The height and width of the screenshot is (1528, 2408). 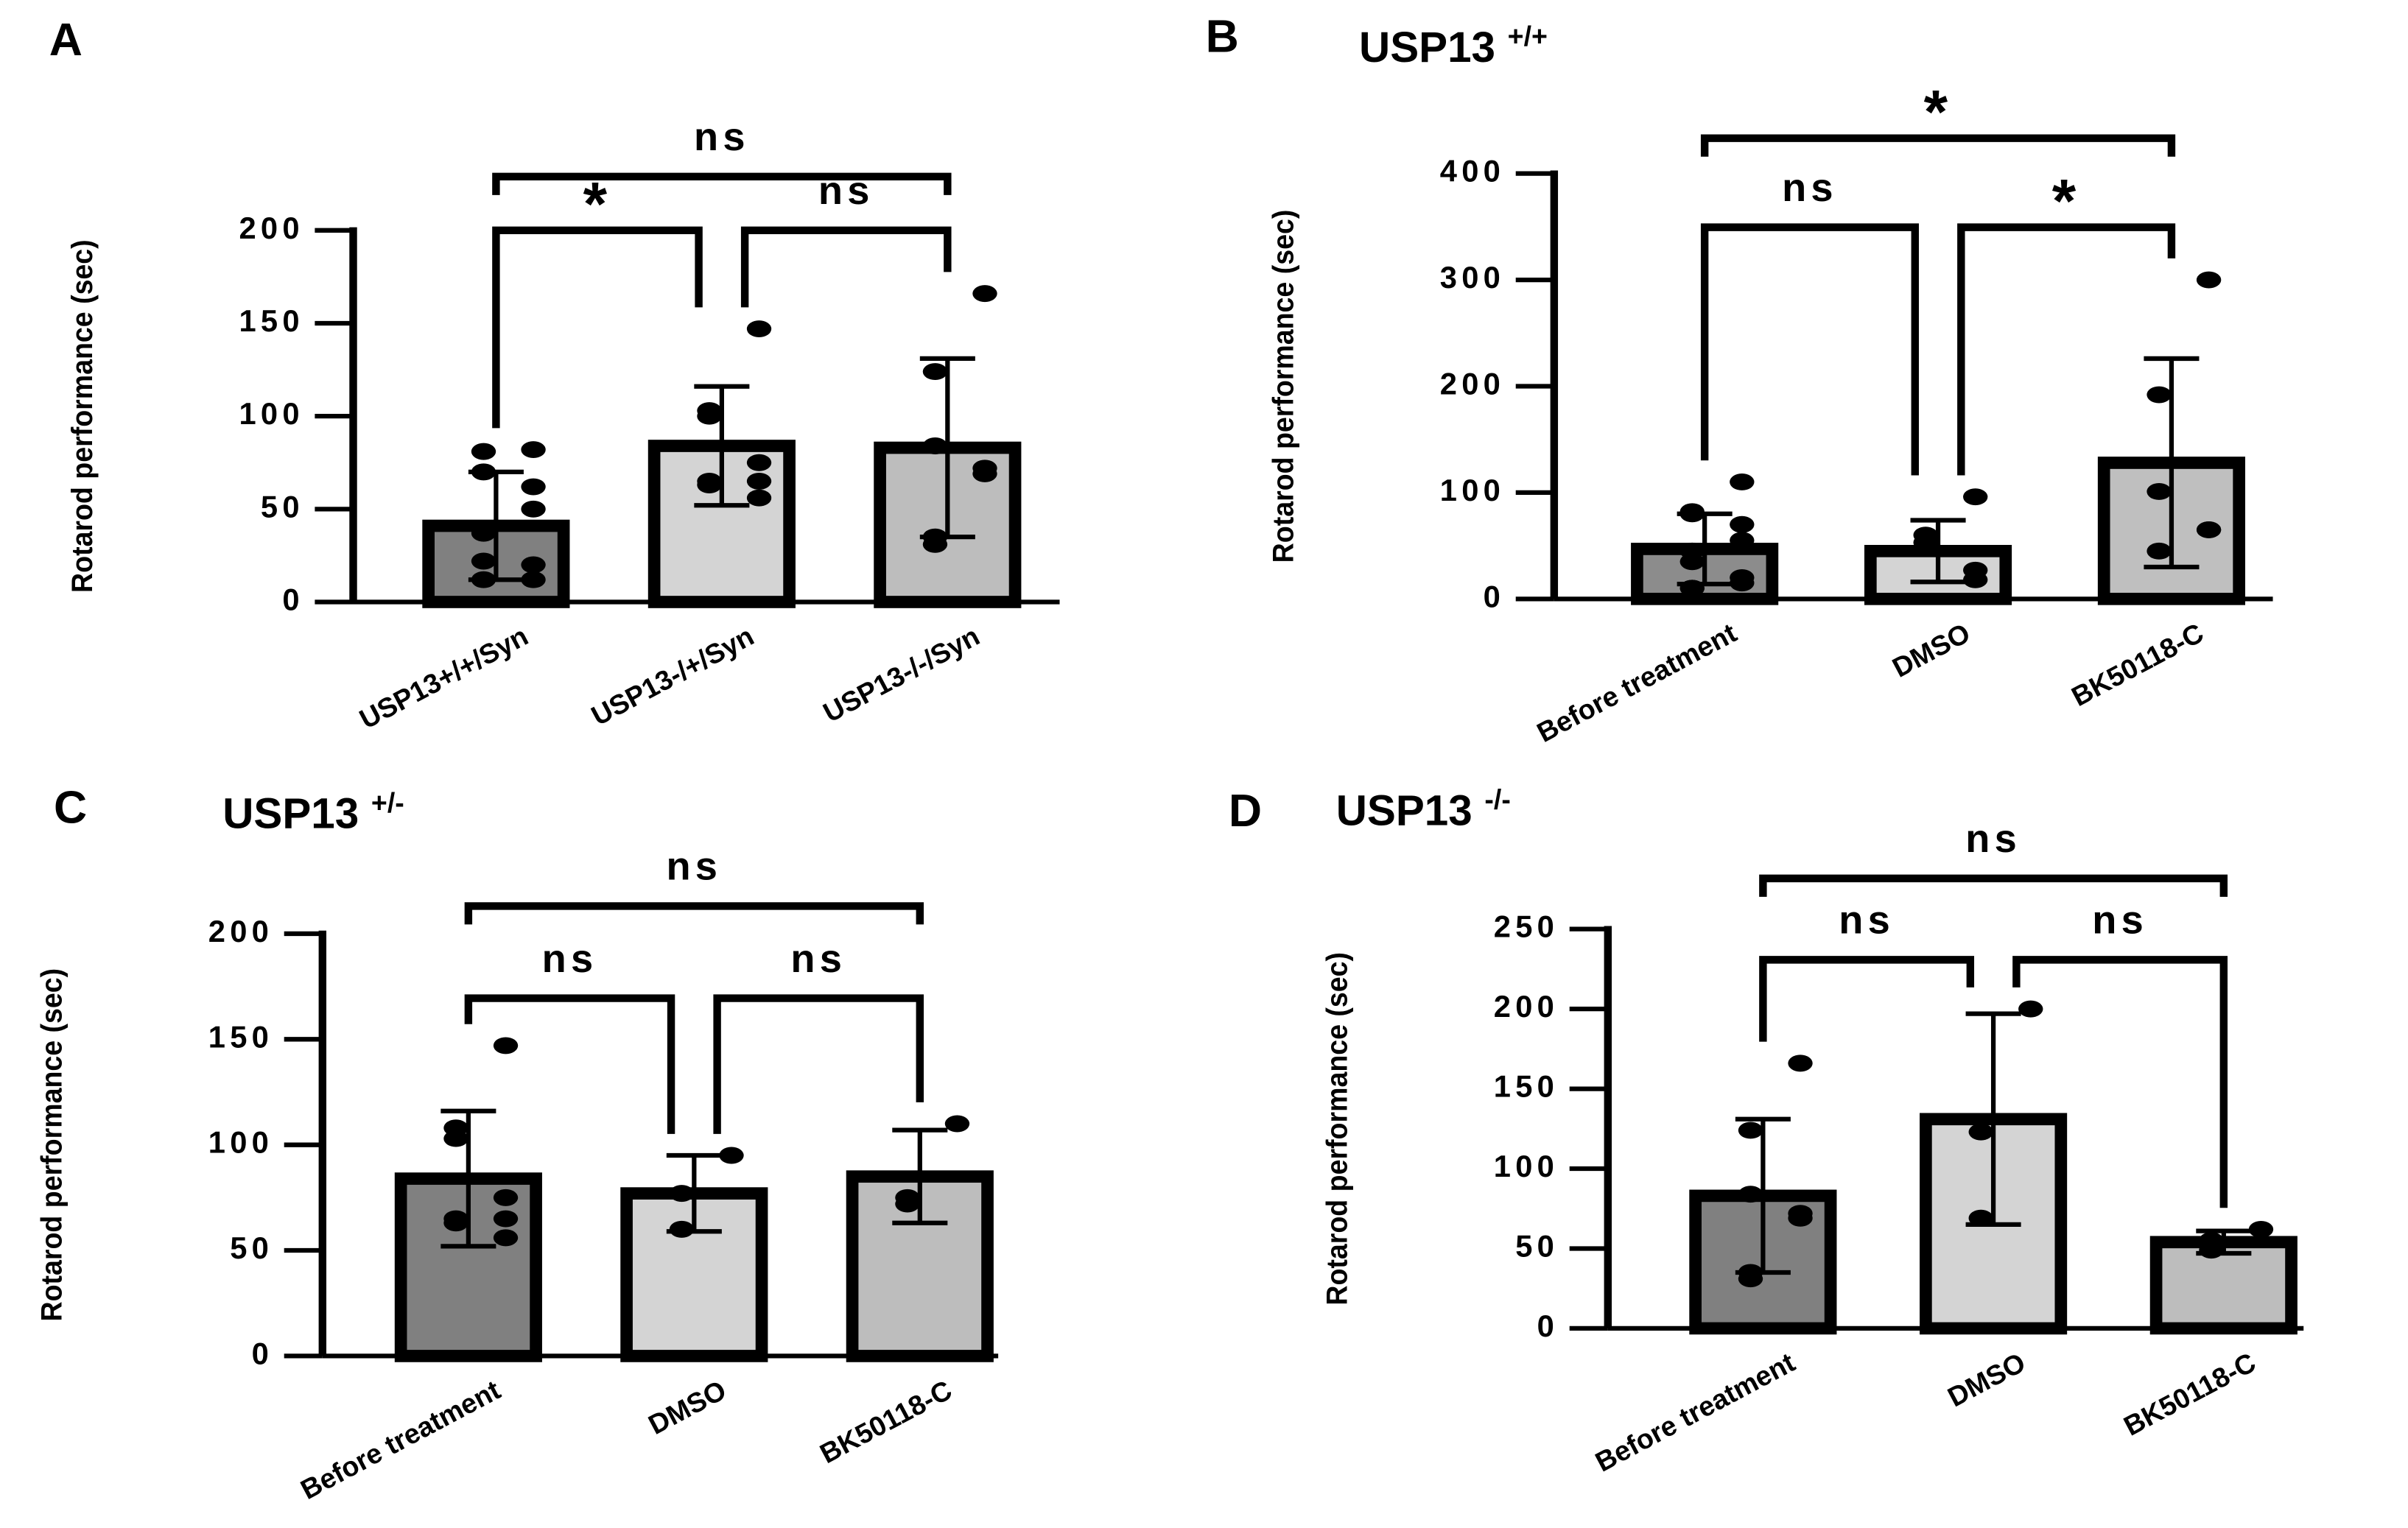 What do you see at coordinates (1222, 37) in the screenshot?
I see `panel-label: B` at bounding box center [1222, 37].